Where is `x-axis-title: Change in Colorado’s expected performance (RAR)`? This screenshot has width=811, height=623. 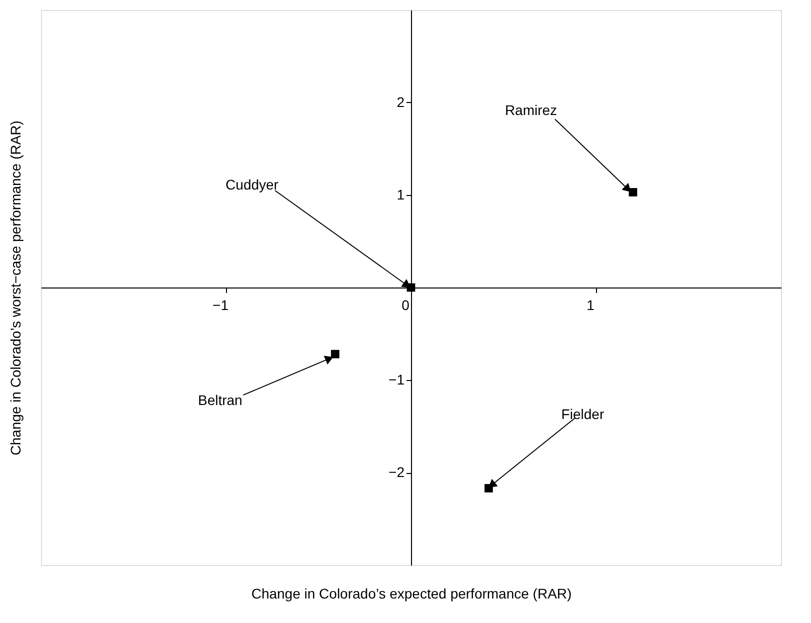 x-axis-title: Change in Colorado’s expected performance (RAR) is located at coordinates (411, 594).